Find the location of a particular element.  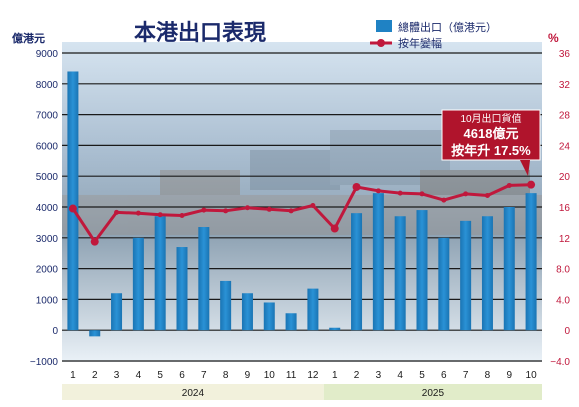

right-tick-label: 16 is located at coordinates (565, 208).